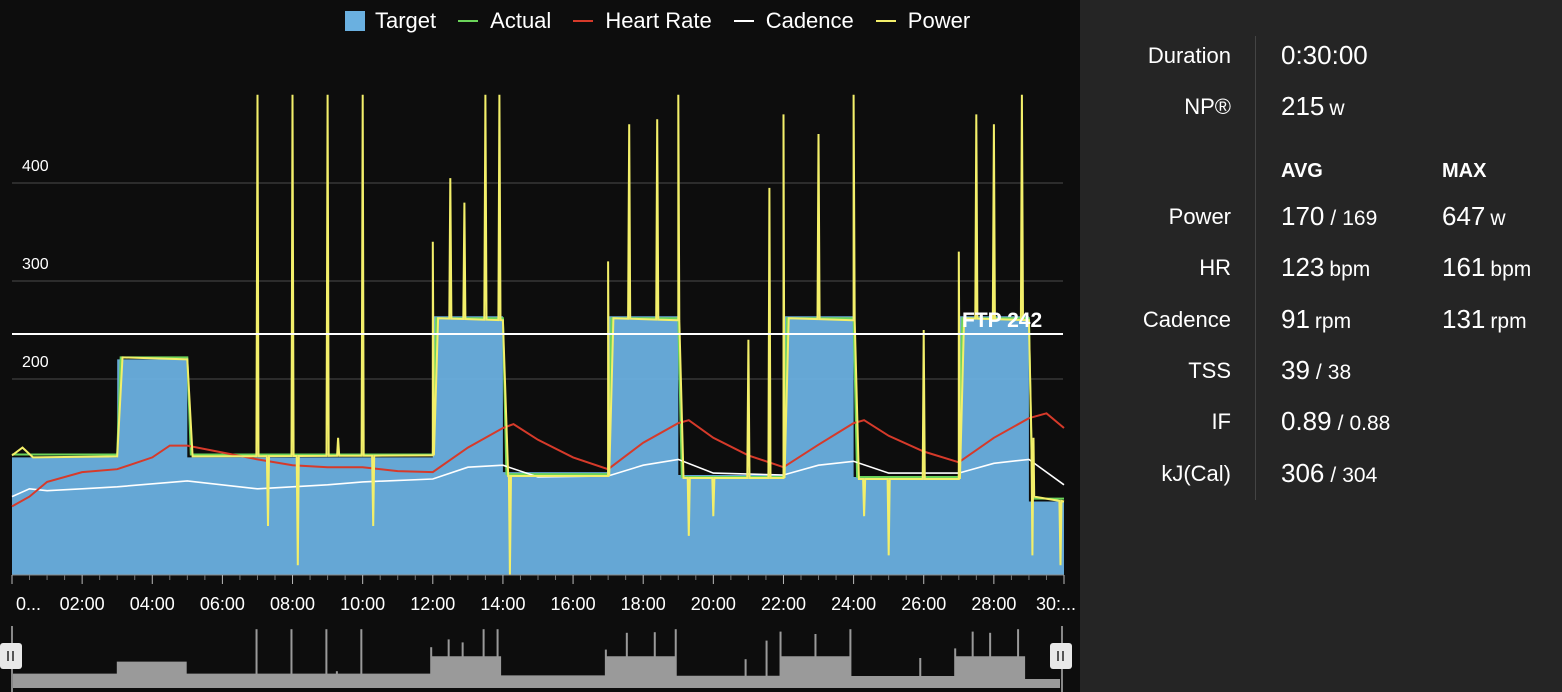 This screenshot has width=1562, height=692. What do you see at coordinates (536, 672) in the screenshot?
I see `overview-target-area` at bounding box center [536, 672].